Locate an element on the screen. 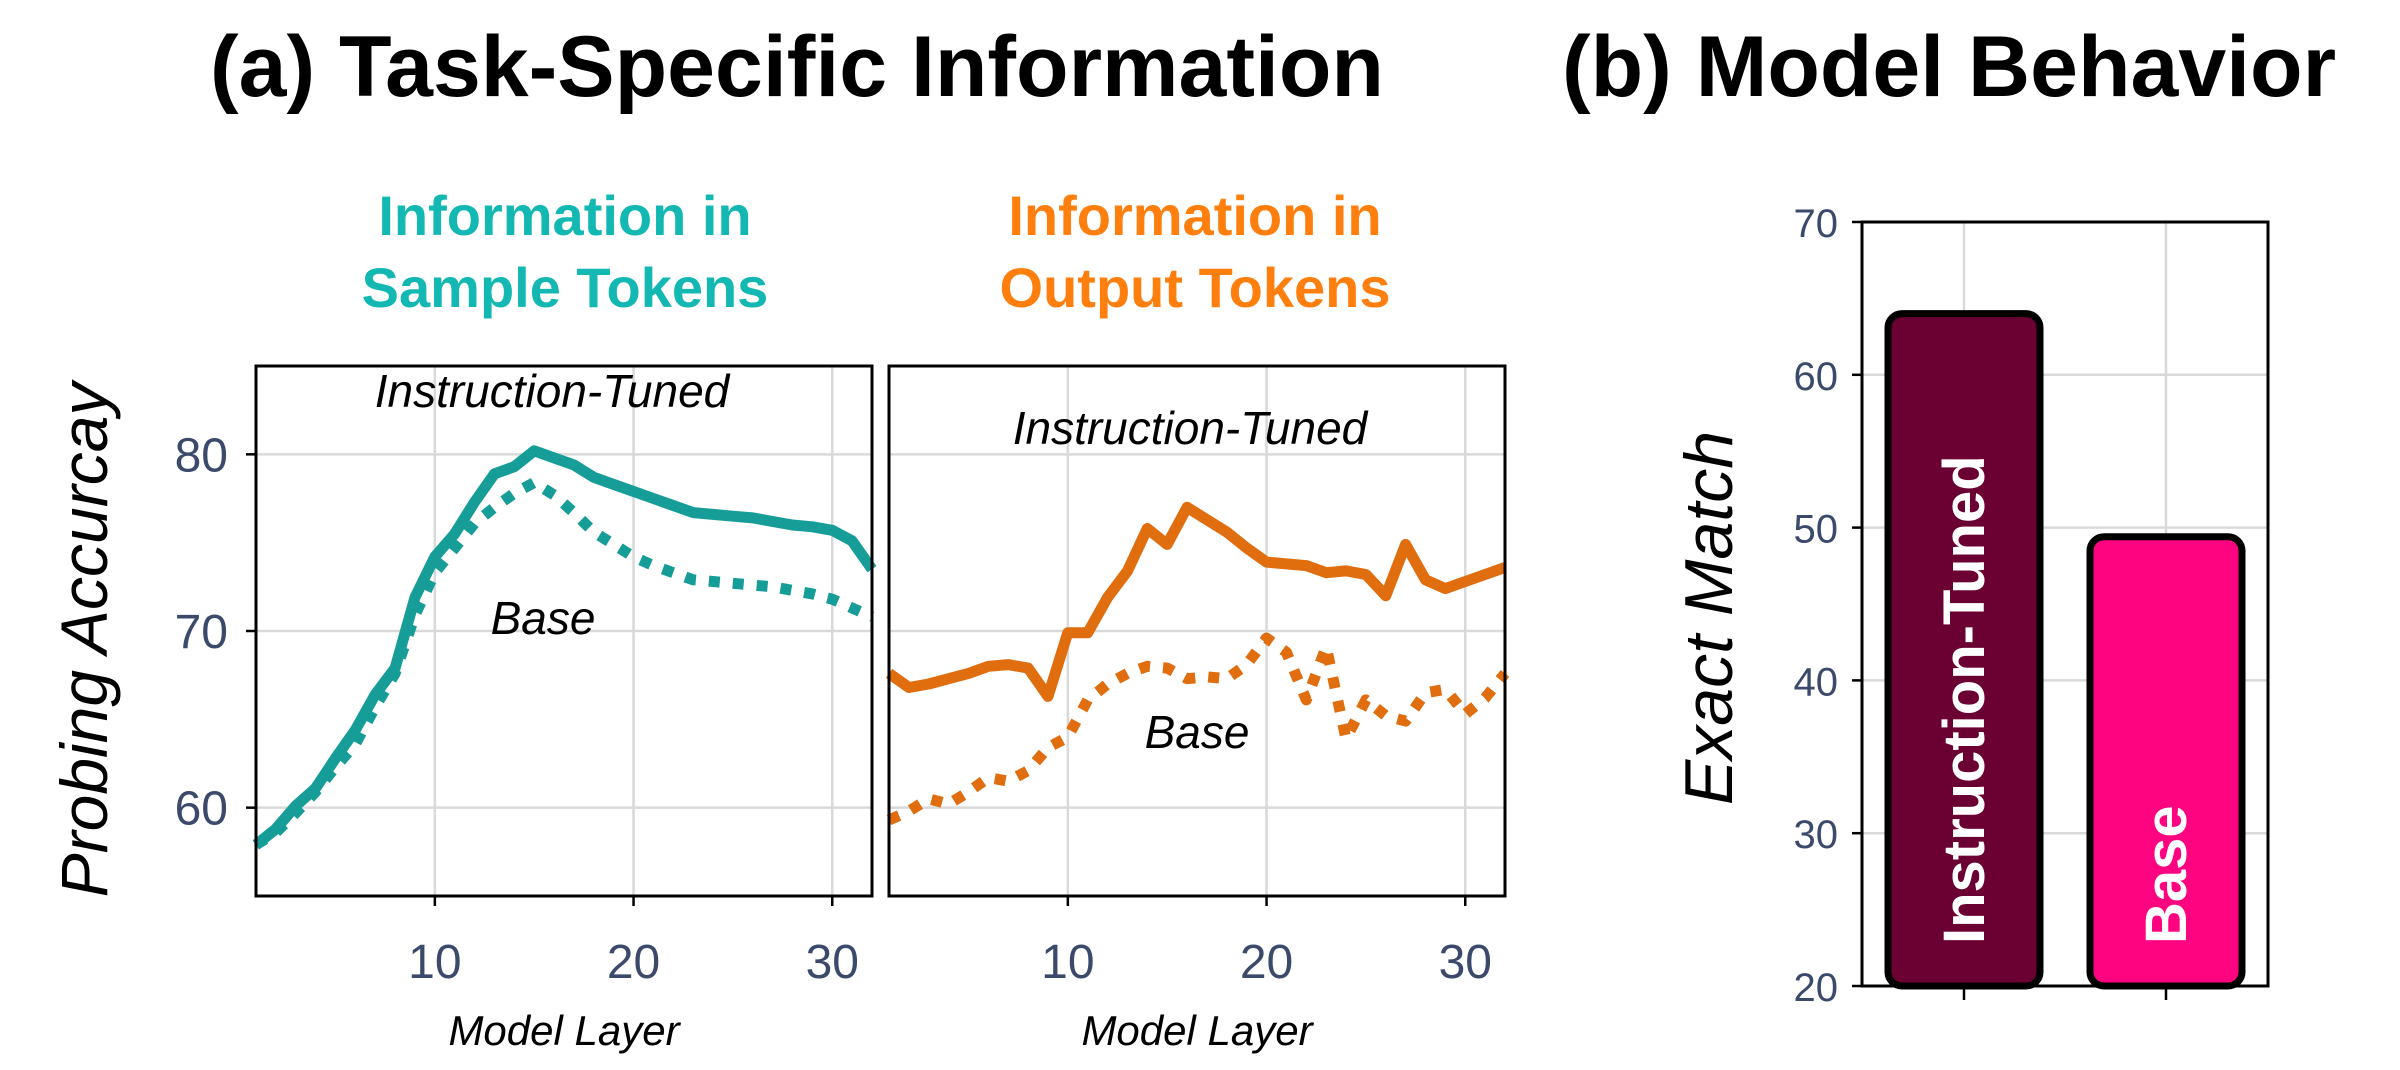  sample-ytick-label: 80 is located at coordinates (201, 455).